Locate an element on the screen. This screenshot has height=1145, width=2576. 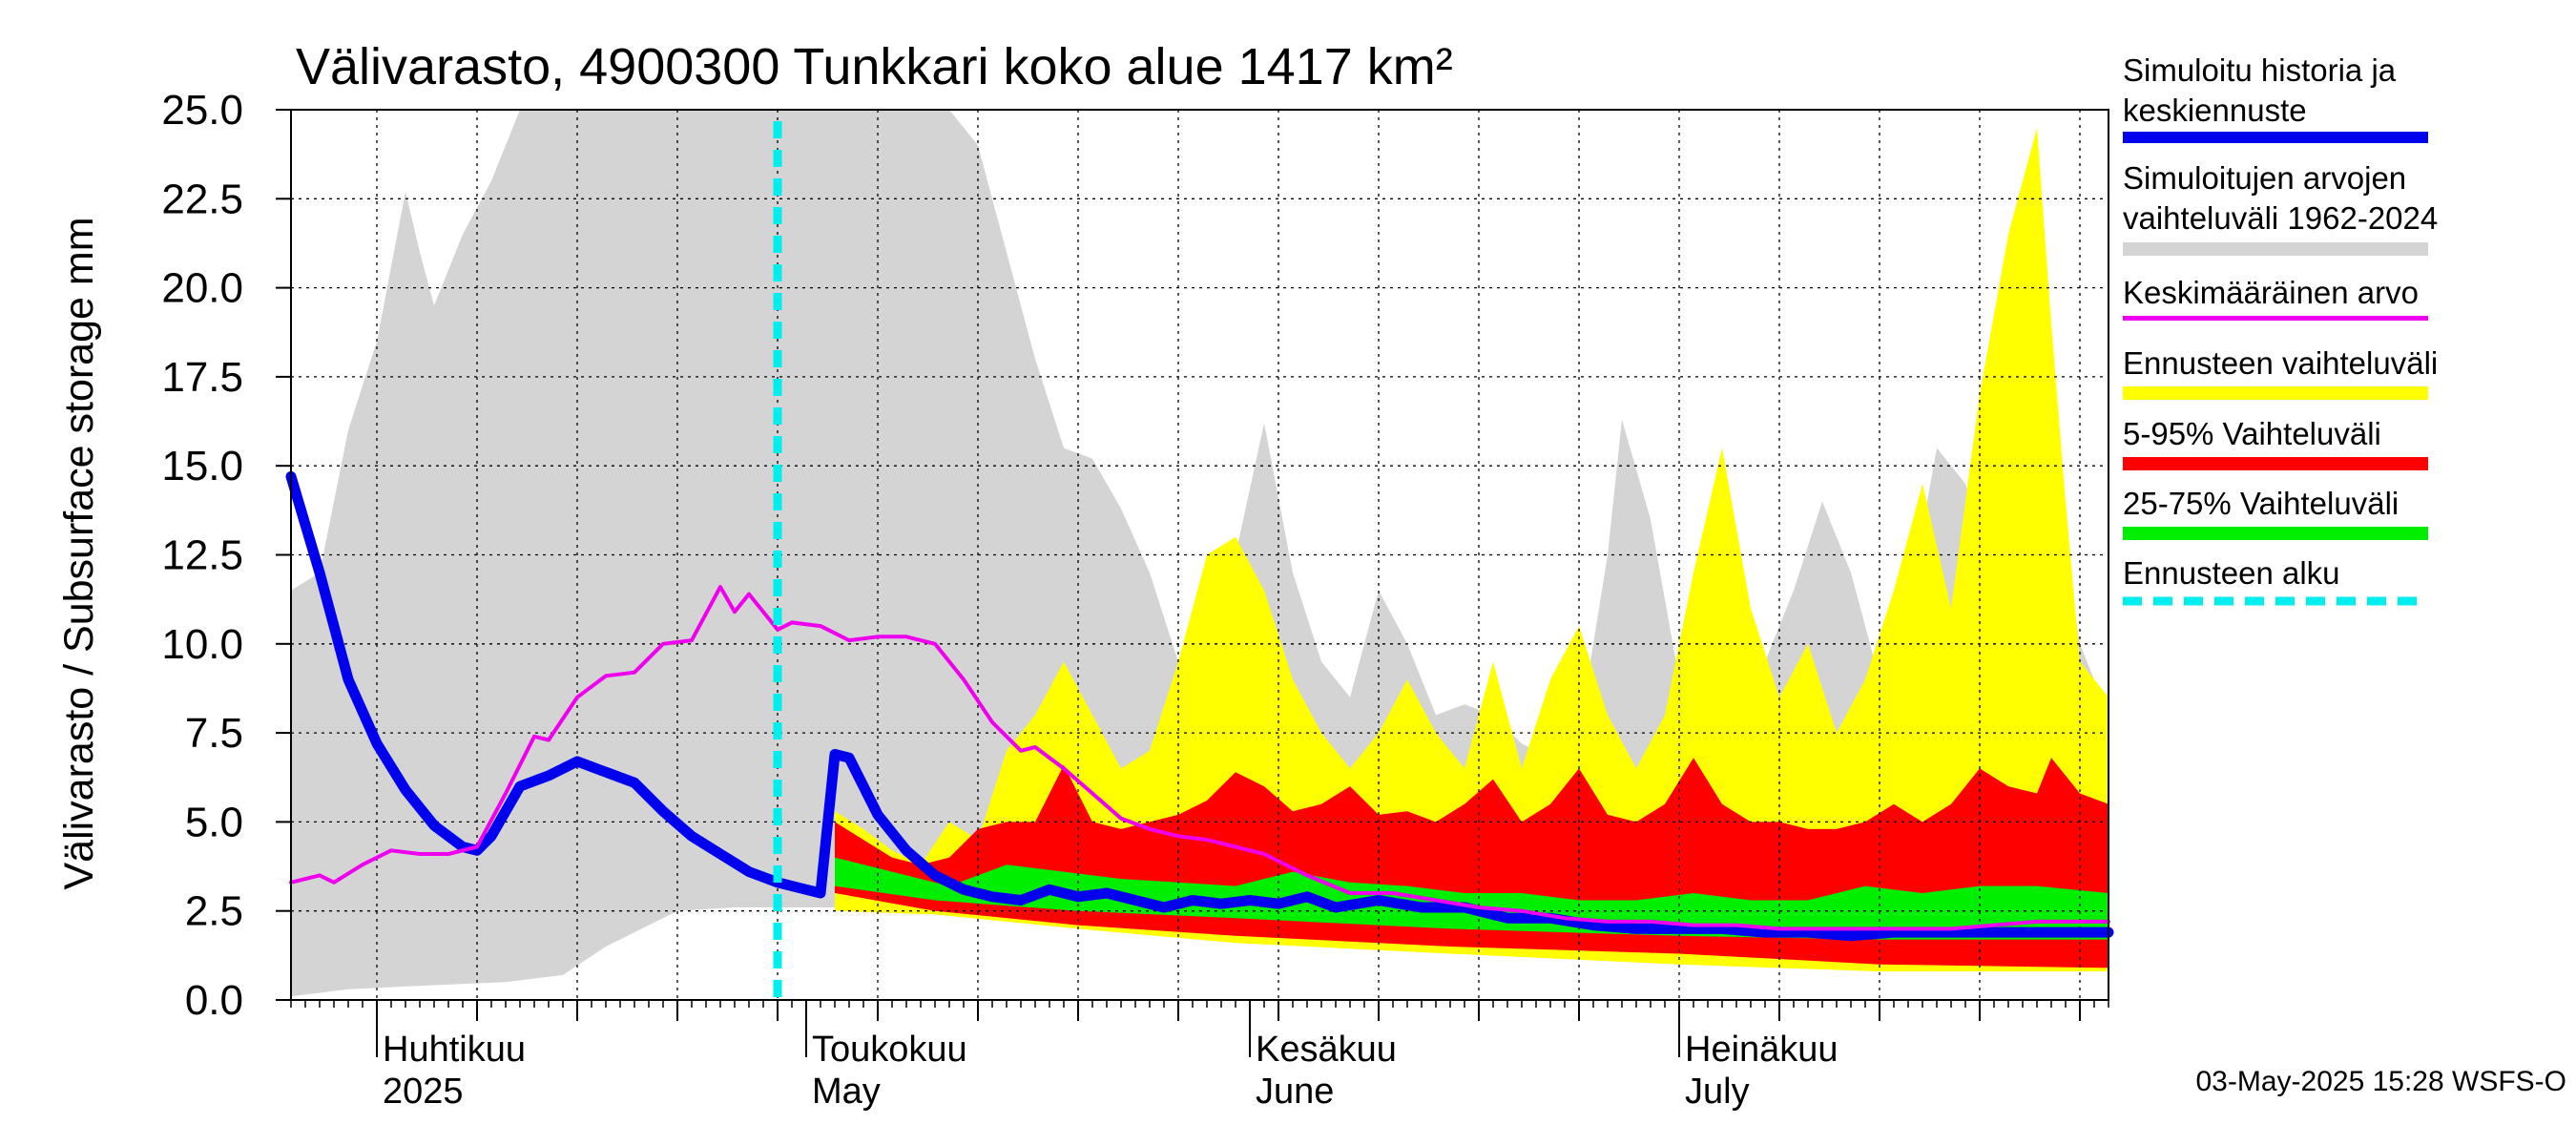
legend-swatch-history is located at coordinates (2275, 138).